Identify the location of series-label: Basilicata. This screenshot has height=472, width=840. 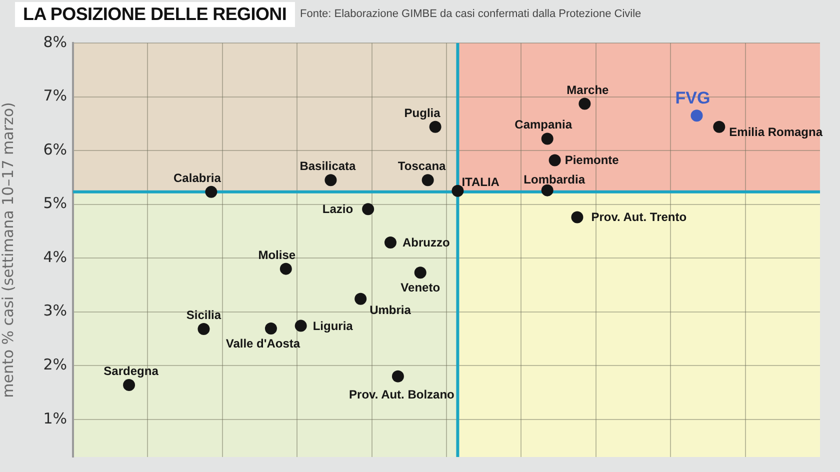
(328, 166).